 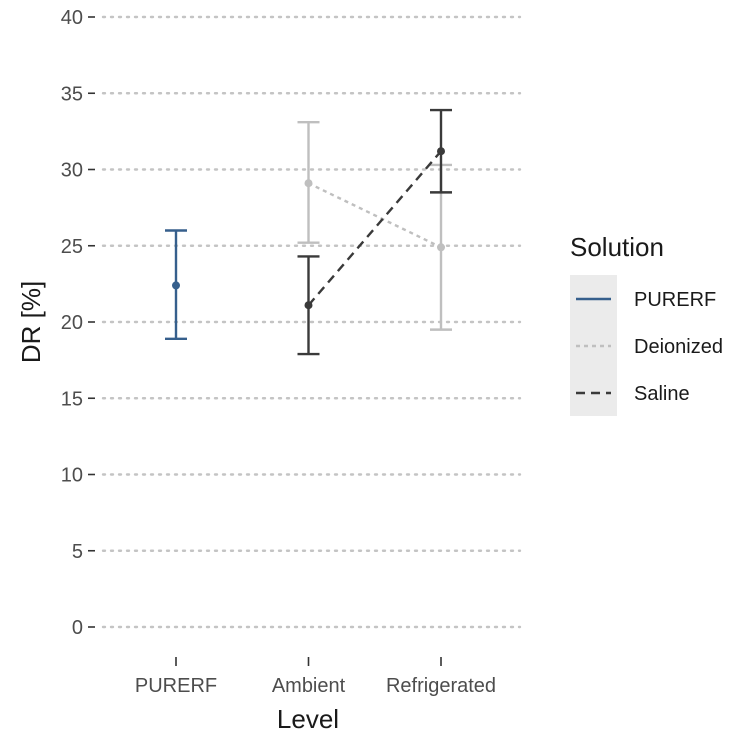 What do you see at coordinates (441, 686) in the screenshot?
I see `x-tick-label: Refrigerated` at bounding box center [441, 686].